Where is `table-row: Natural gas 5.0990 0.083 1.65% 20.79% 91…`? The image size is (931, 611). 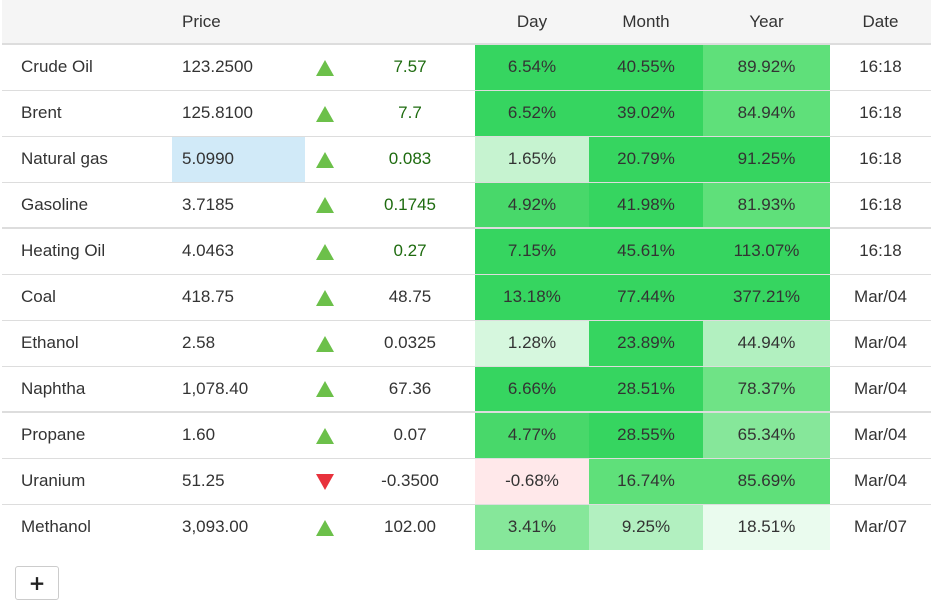 table-row: Natural gas 5.0990 0.083 1.65% 20.79% 91… is located at coordinates (466, 158).